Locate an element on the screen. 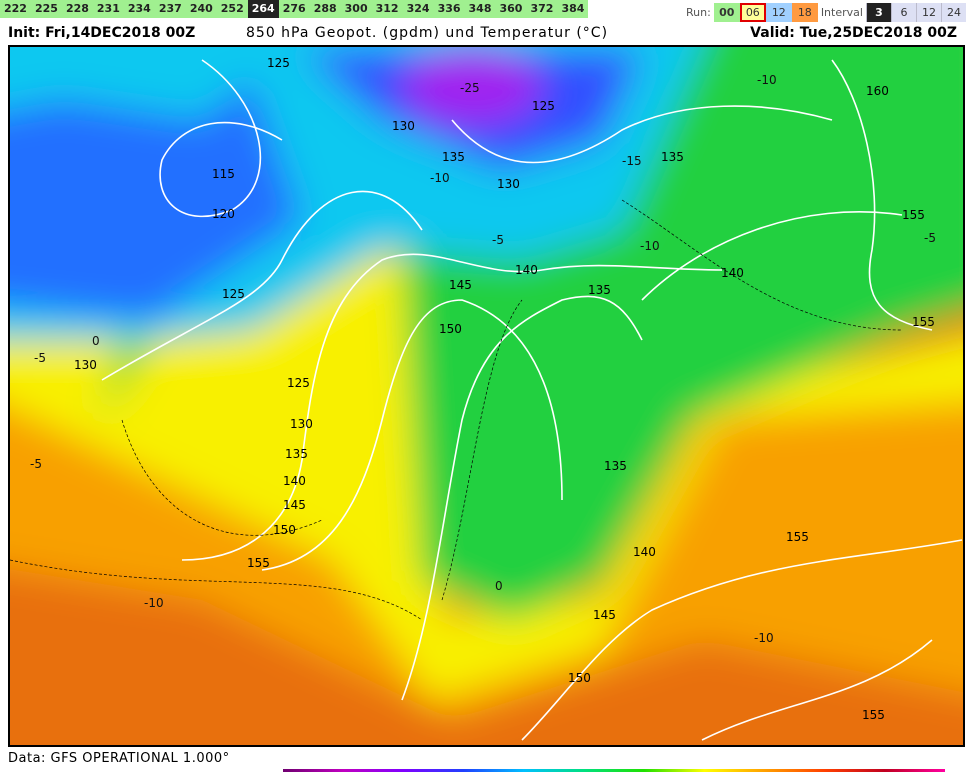  forecast-step-288: 288 is located at coordinates (325, 8).